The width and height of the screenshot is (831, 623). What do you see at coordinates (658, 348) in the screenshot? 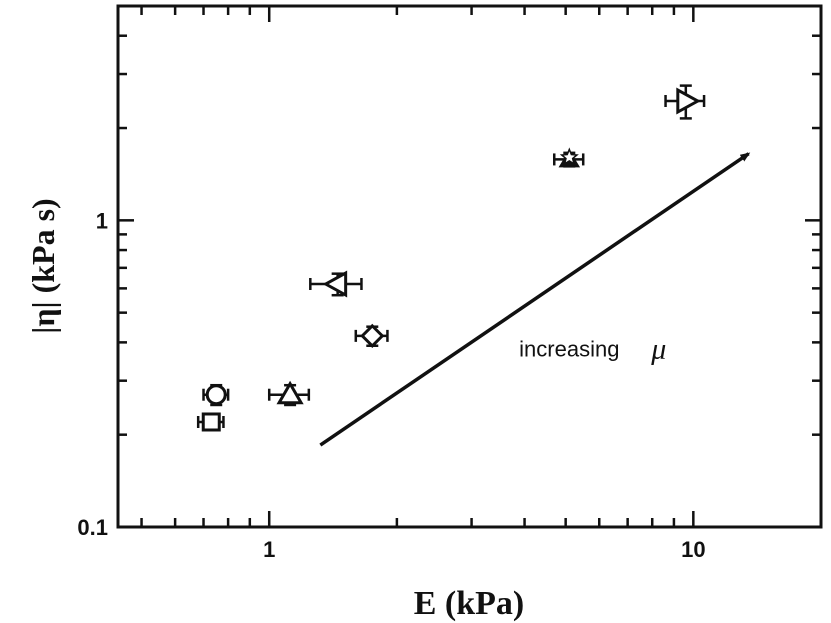
I see `annotation-mu-symbol: μ` at bounding box center [658, 348].